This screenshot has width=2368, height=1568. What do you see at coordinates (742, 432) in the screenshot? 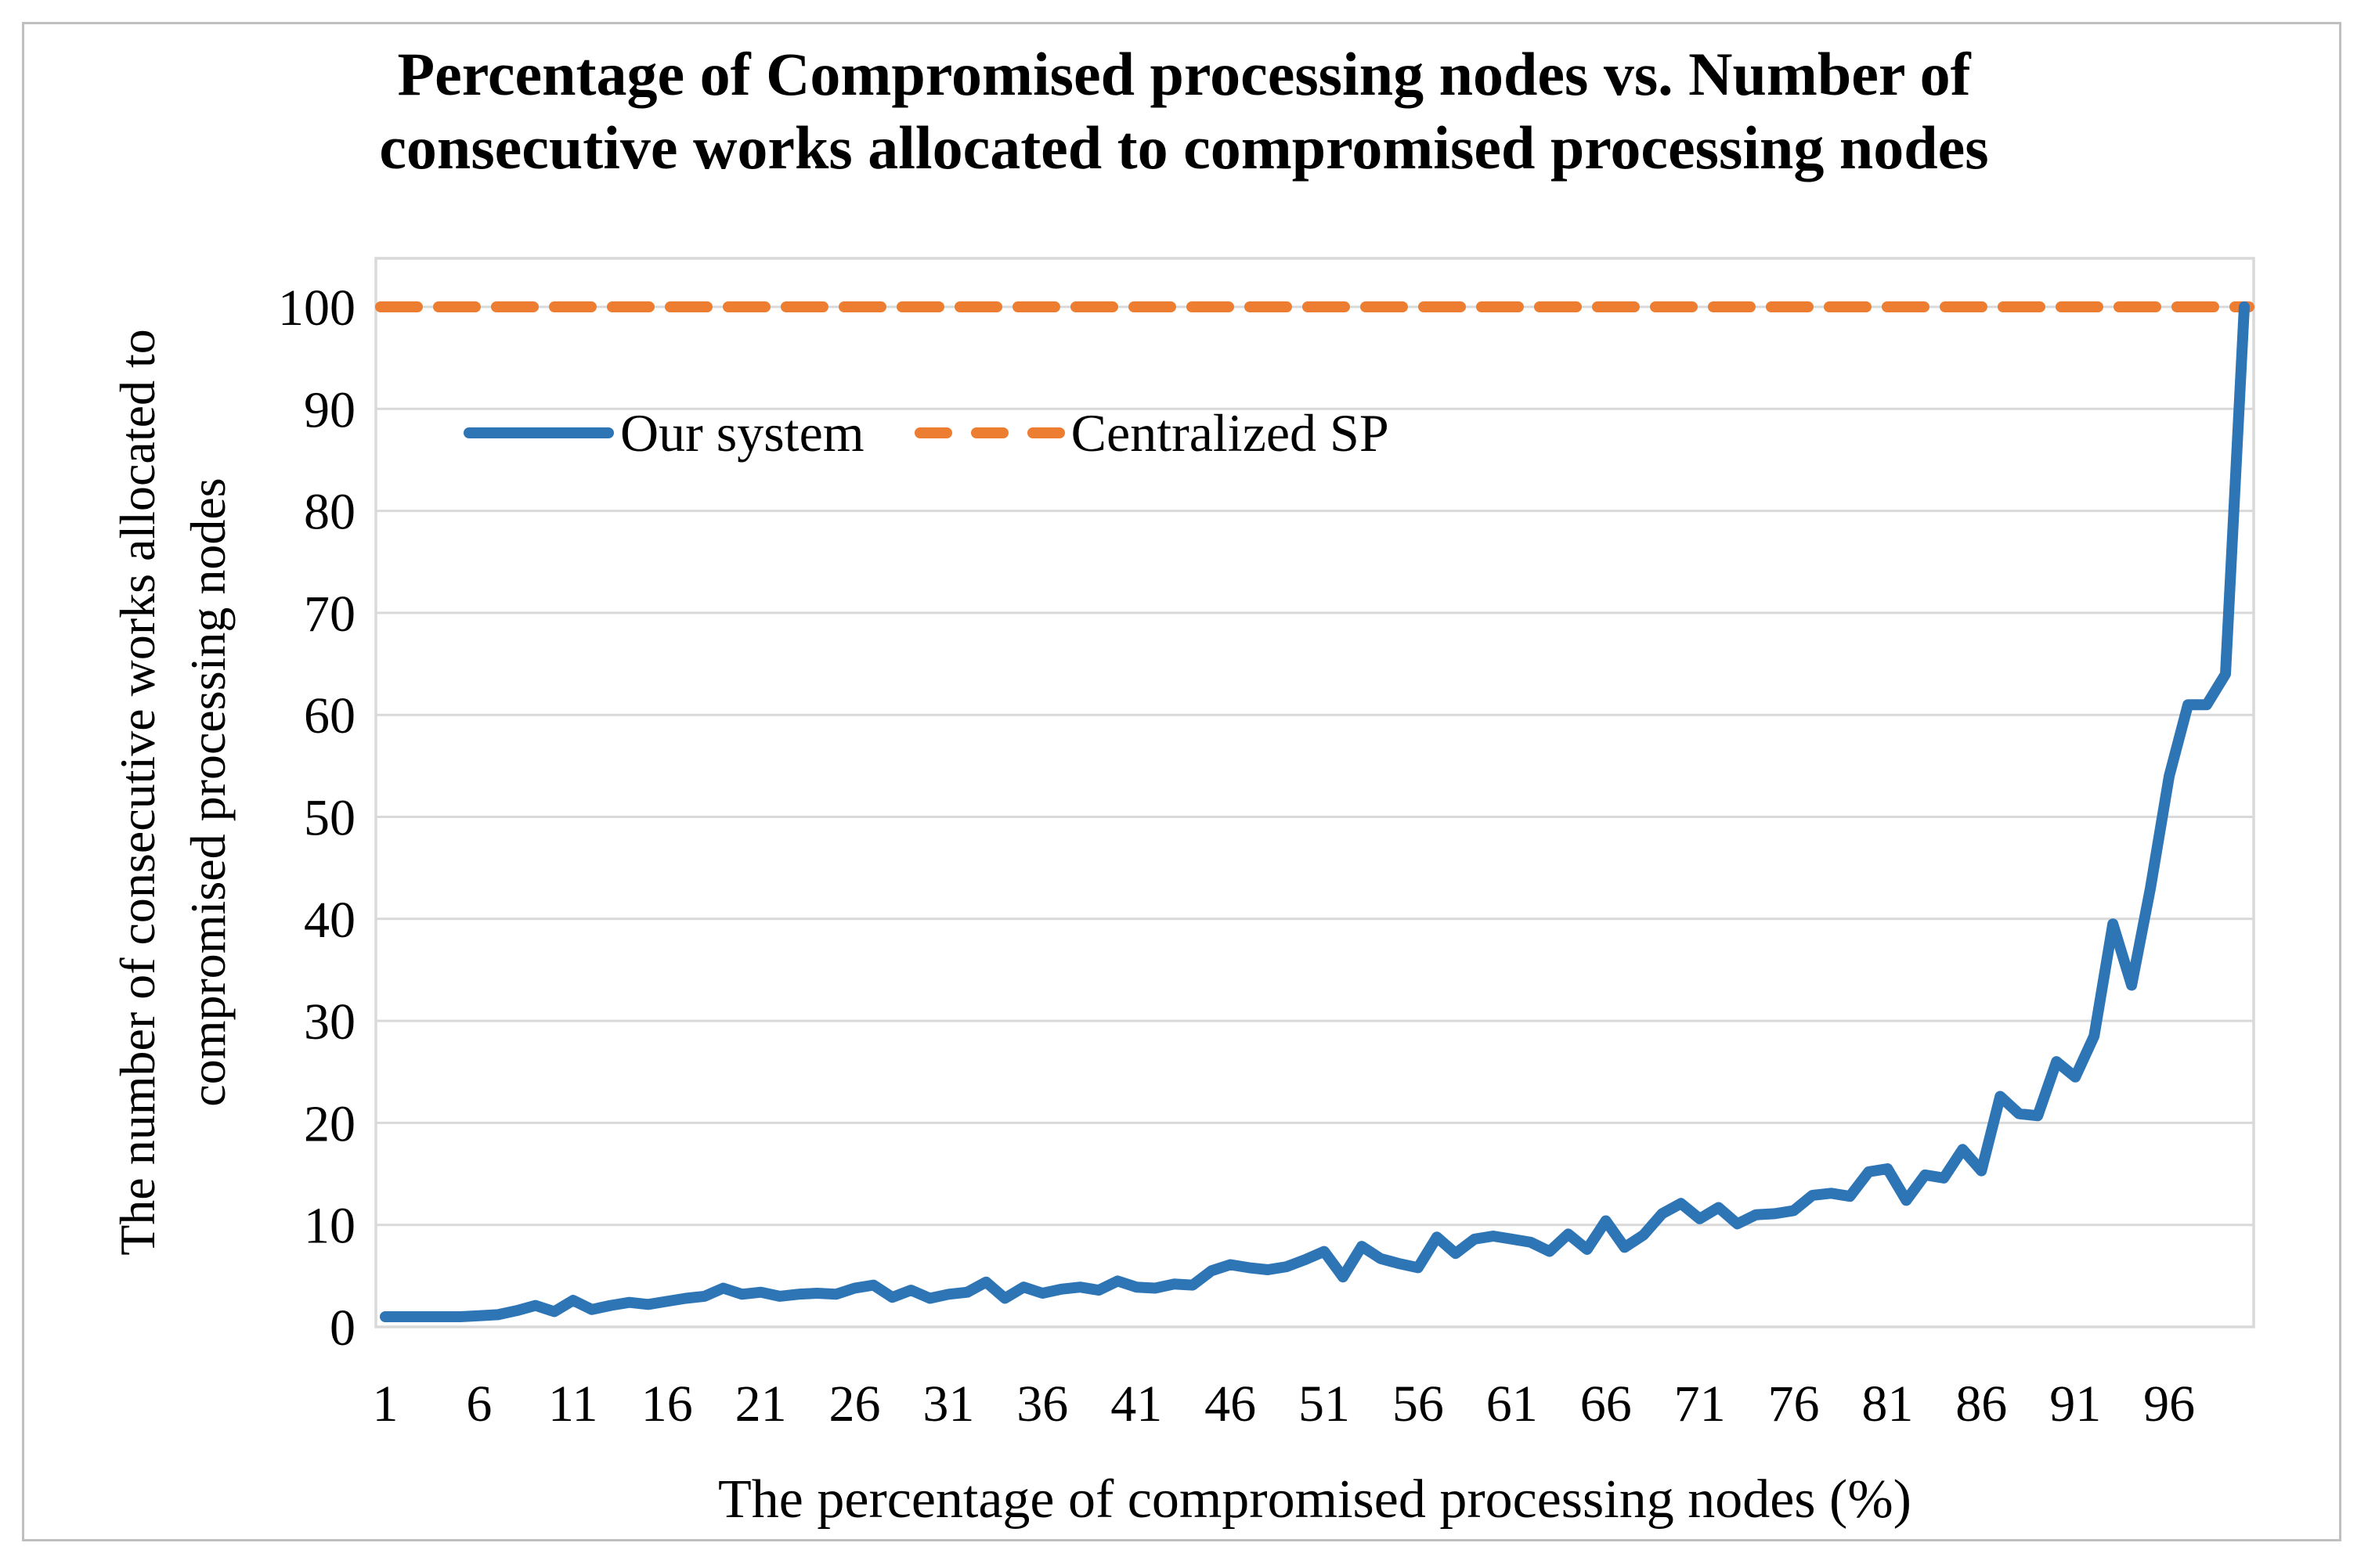
I see `legend-label-our-system: Our system` at bounding box center [742, 432].